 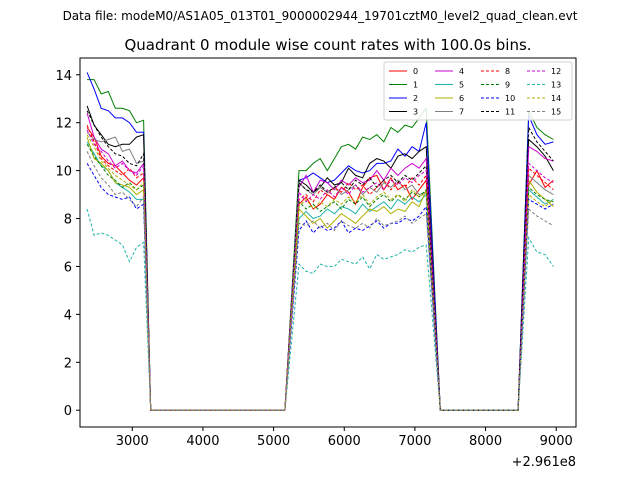 I want to click on legend-label-5: 5, so click(x=461, y=85).